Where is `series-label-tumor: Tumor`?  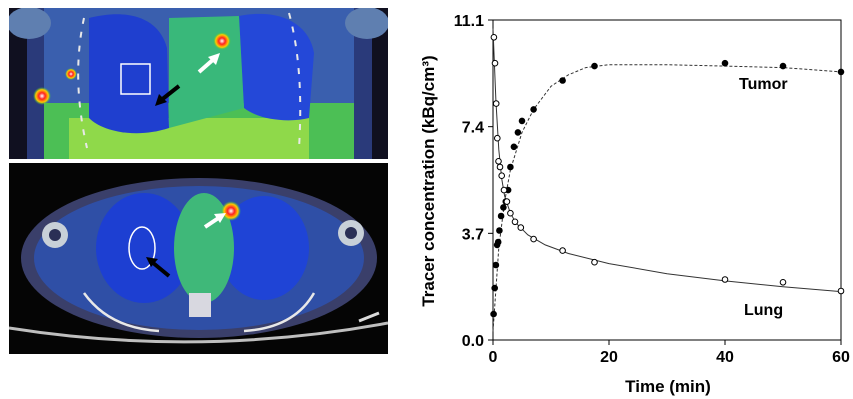
series-label-tumor: Tumor is located at coordinates (763, 84).